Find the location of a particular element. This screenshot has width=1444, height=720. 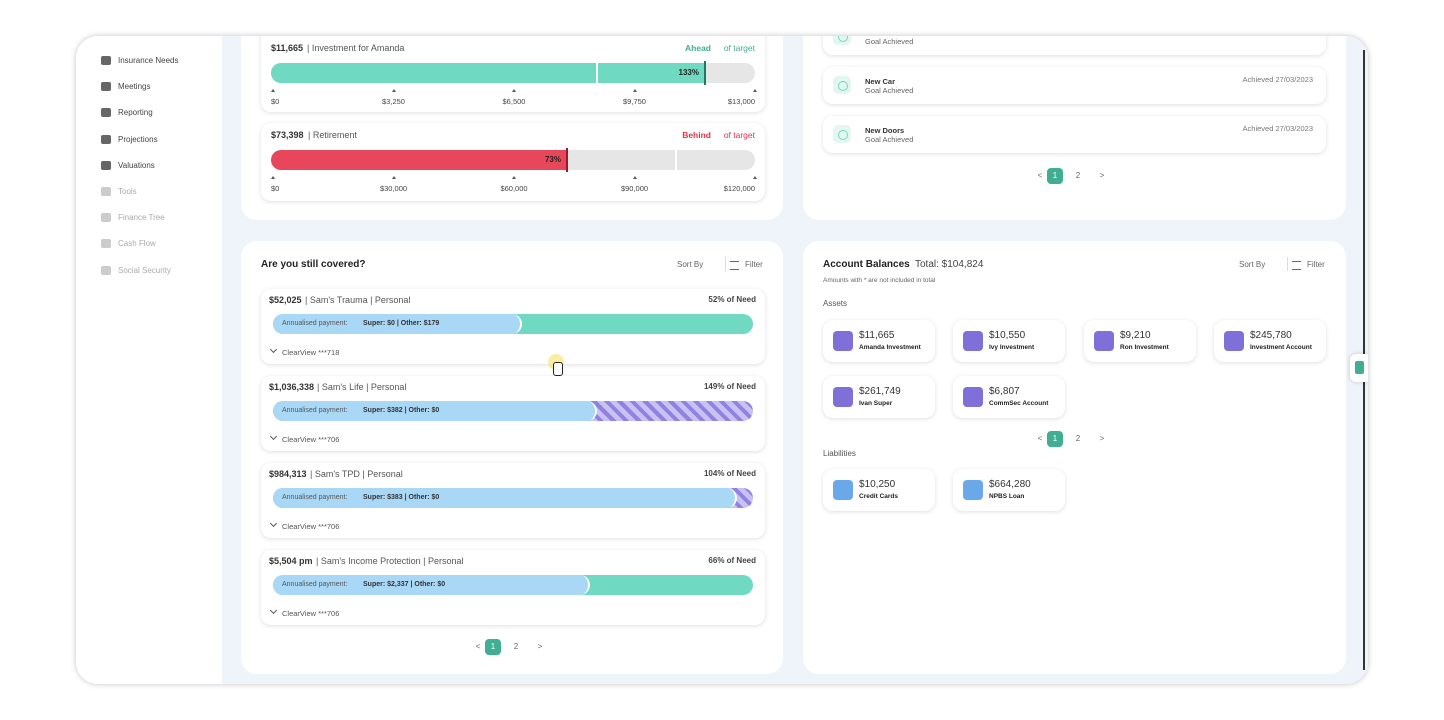

cover-label: | Sam's Life | Personal is located at coordinates (362, 387).